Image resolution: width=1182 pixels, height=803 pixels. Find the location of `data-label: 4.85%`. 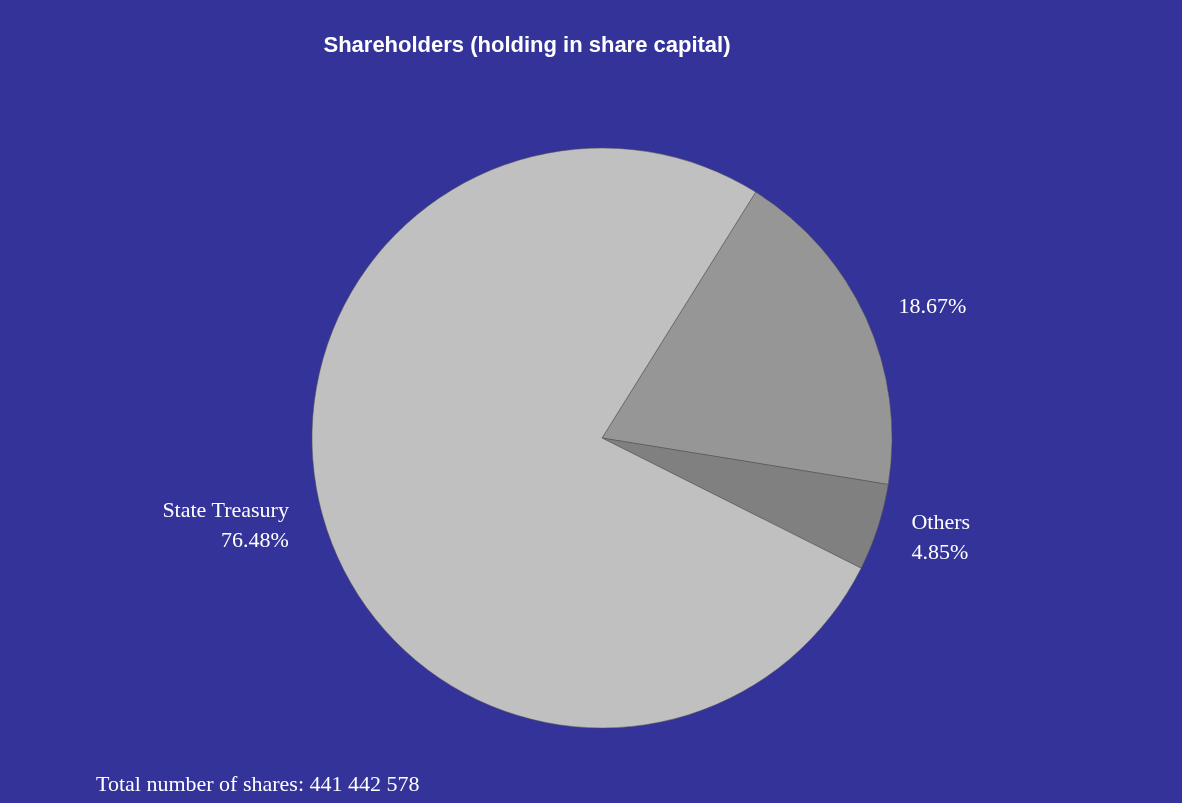

data-label: 4.85% is located at coordinates (940, 552).